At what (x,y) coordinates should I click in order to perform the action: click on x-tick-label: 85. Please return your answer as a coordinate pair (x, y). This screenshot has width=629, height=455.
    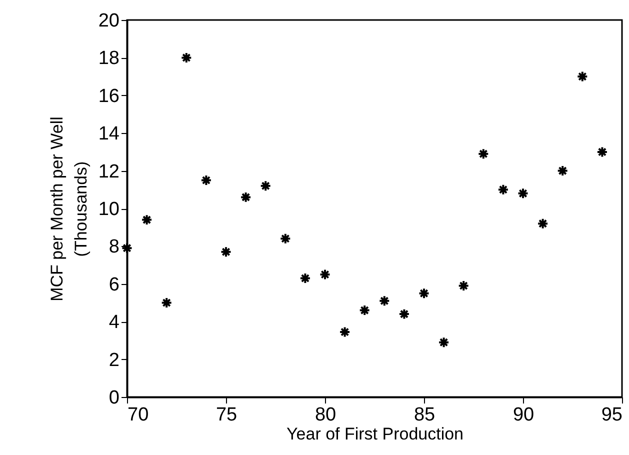
    Looking at the image, I should click on (425, 415).